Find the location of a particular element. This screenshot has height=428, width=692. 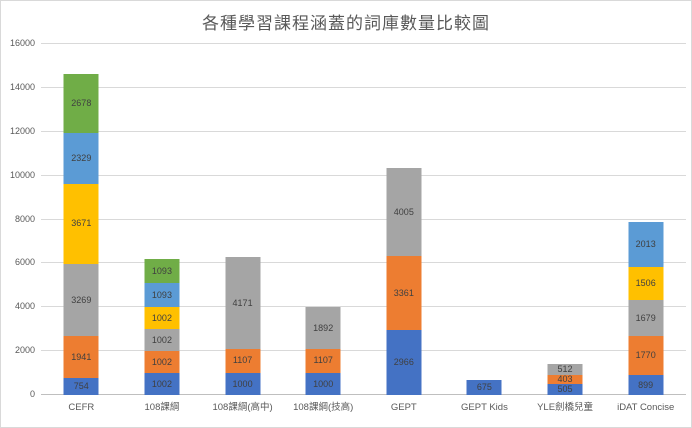

segment-dark-blue: 899 is located at coordinates (646, 385).